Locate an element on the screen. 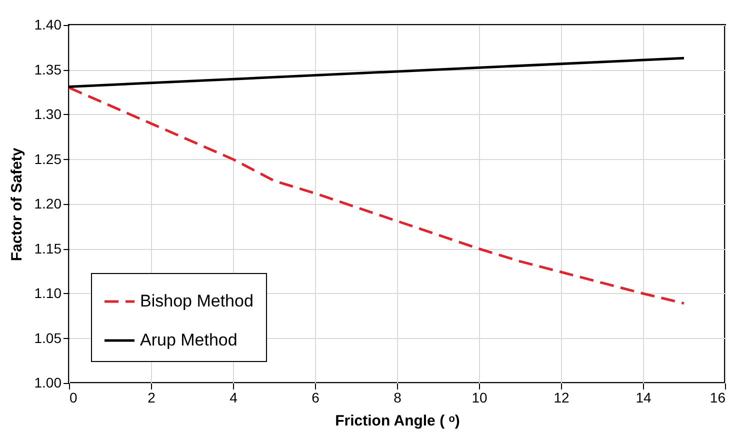 The width and height of the screenshot is (754, 445). y-tick-label: 1.10 is located at coordinates (48, 293).